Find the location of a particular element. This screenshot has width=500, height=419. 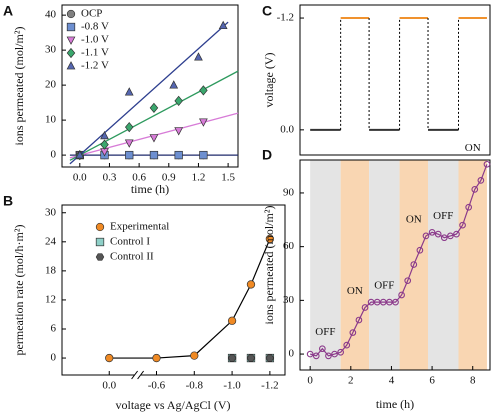

panel-letter: A is located at coordinates (8, 11).